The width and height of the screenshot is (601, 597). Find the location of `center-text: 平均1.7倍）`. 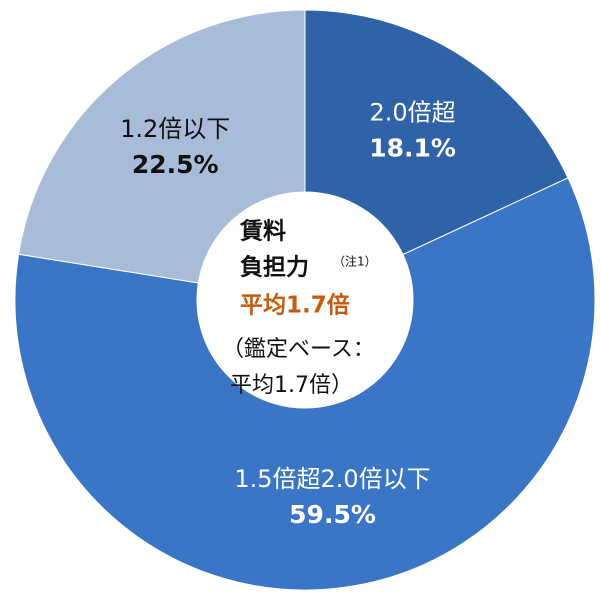

center-text: 平均1.7倍） is located at coordinates (291, 385).